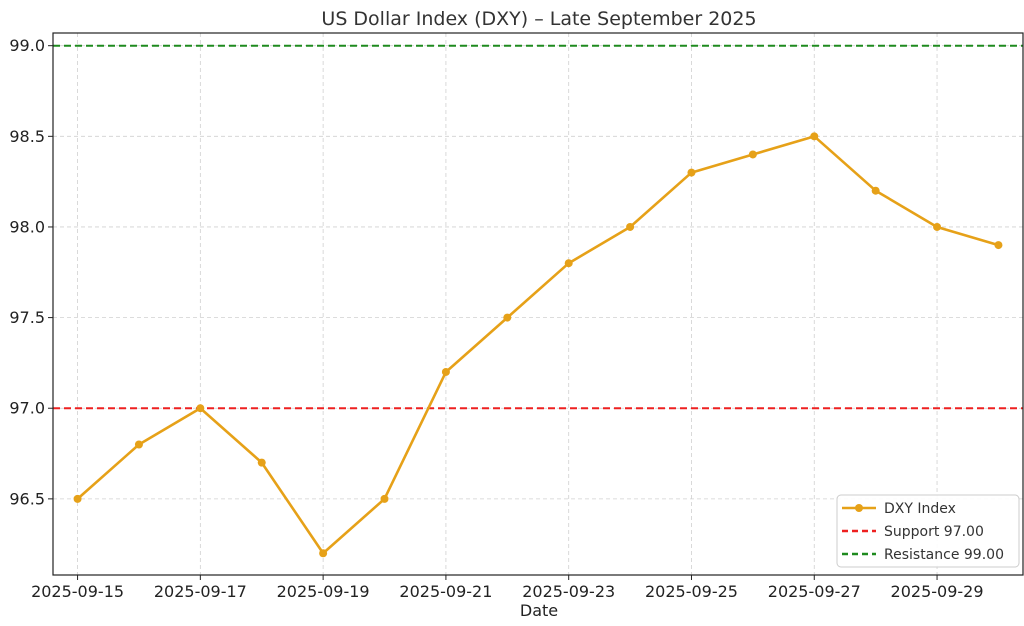  I want to click on y-tick-label: 97.0, so click(27, 408).